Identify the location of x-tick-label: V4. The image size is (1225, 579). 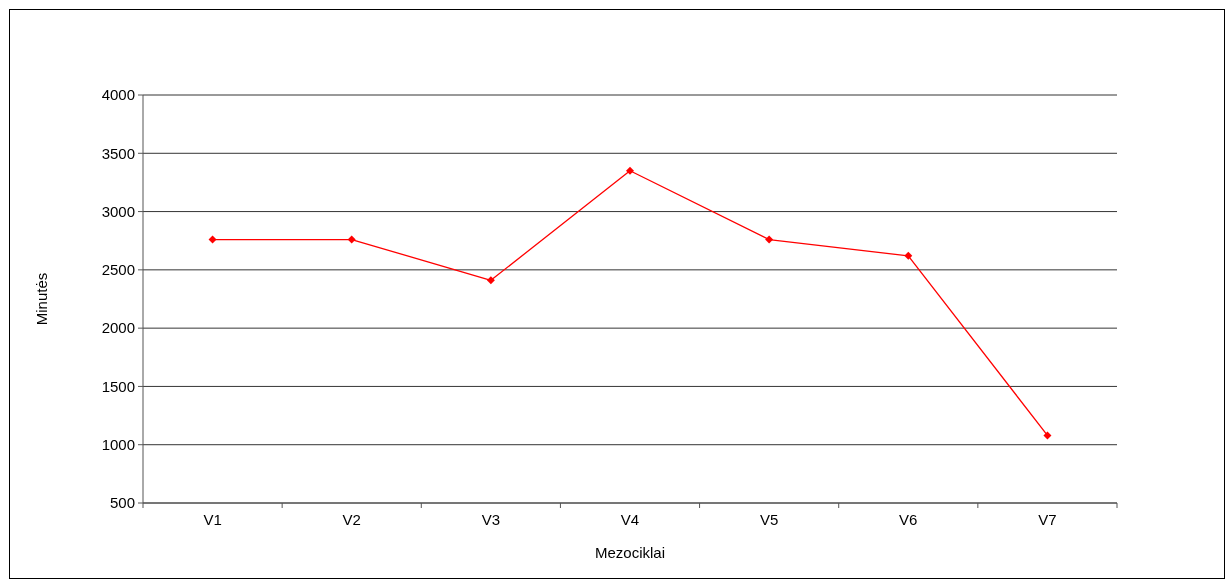
(630, 519).